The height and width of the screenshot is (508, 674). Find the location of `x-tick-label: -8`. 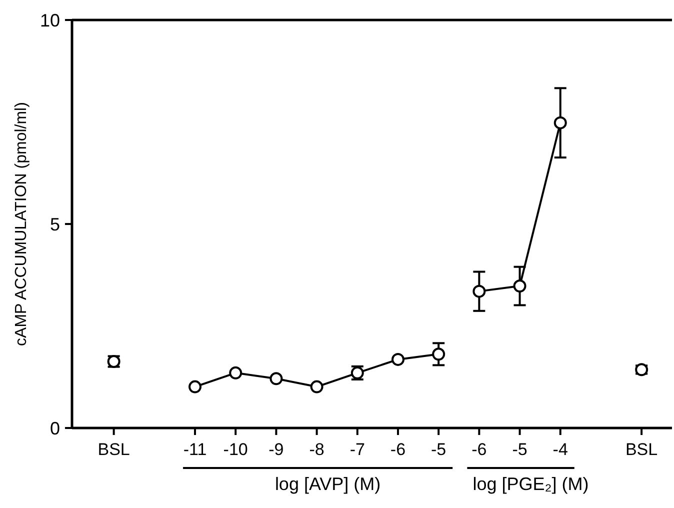

x-tick-label: -8 is located at coordinates (316, 449).